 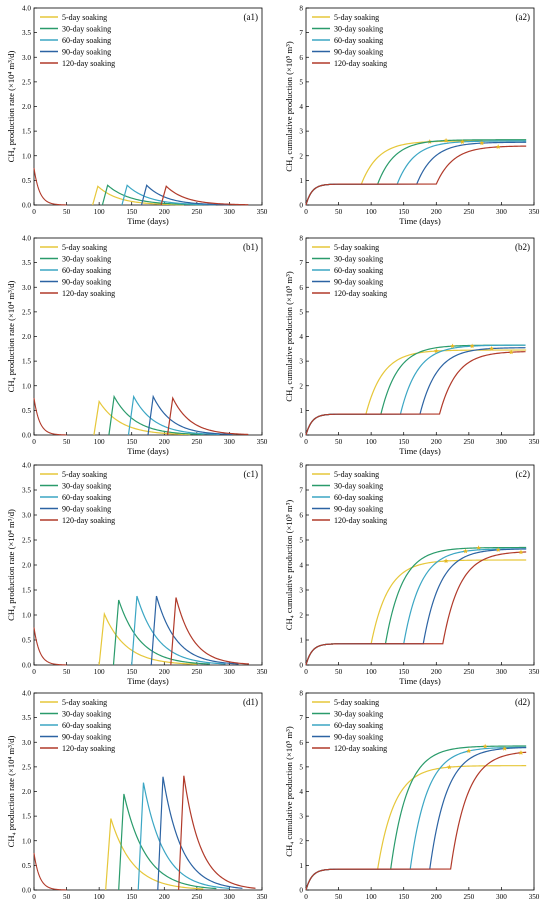 What do you see at coordinates (26, 743) in the screenshot?
I see `y-tick-label: 3.0` at bounding box center [26, 743].